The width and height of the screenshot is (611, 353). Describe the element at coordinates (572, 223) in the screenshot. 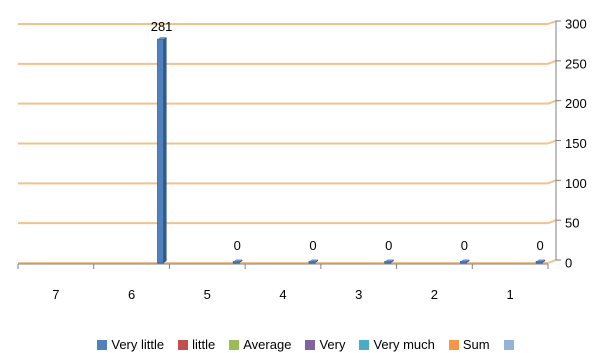

I see `y-tick-label: 50` at that location.